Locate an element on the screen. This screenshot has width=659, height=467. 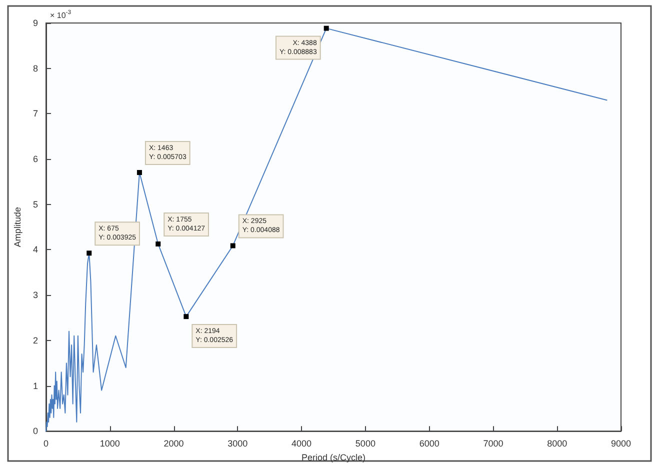
x-tick-label: 9000 is located at coordinates (621, 443).